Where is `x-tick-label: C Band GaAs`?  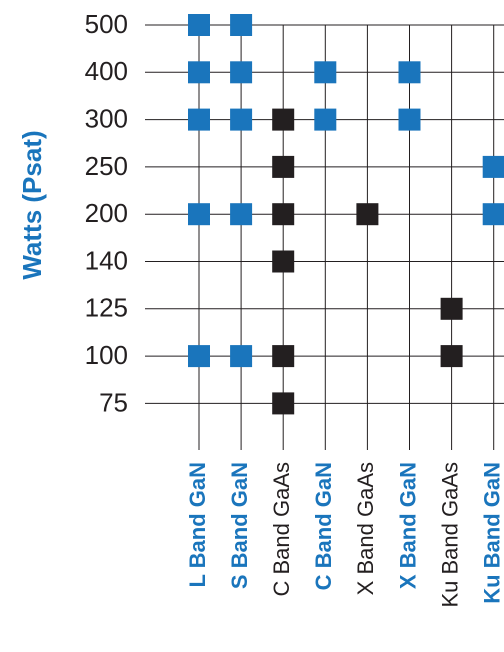
x-tick-label: C Band GaAs is located at coordinates (281, 529).